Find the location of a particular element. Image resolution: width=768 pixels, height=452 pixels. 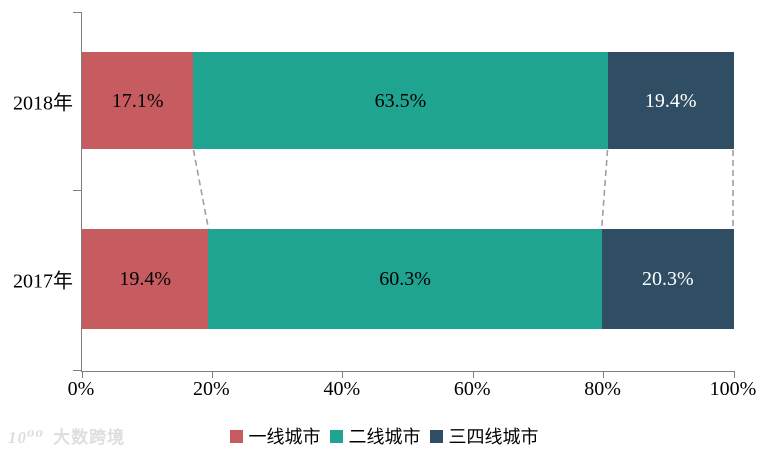

legend-label: 三四线城市 is located at coordinates (493, 437).